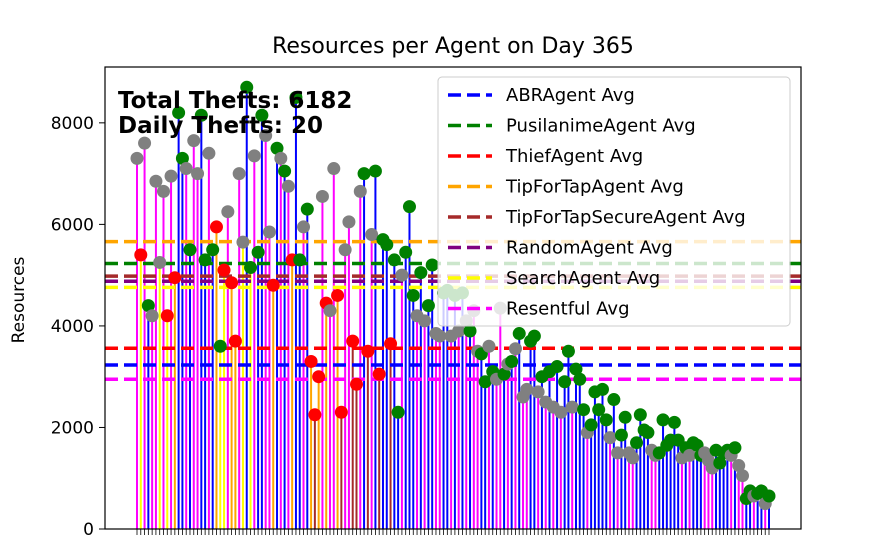 The width and height of the screenshot is (876, 544). I want to click on legend-label-4: TipForTapSecureAgent Avg, so click(625, 217).